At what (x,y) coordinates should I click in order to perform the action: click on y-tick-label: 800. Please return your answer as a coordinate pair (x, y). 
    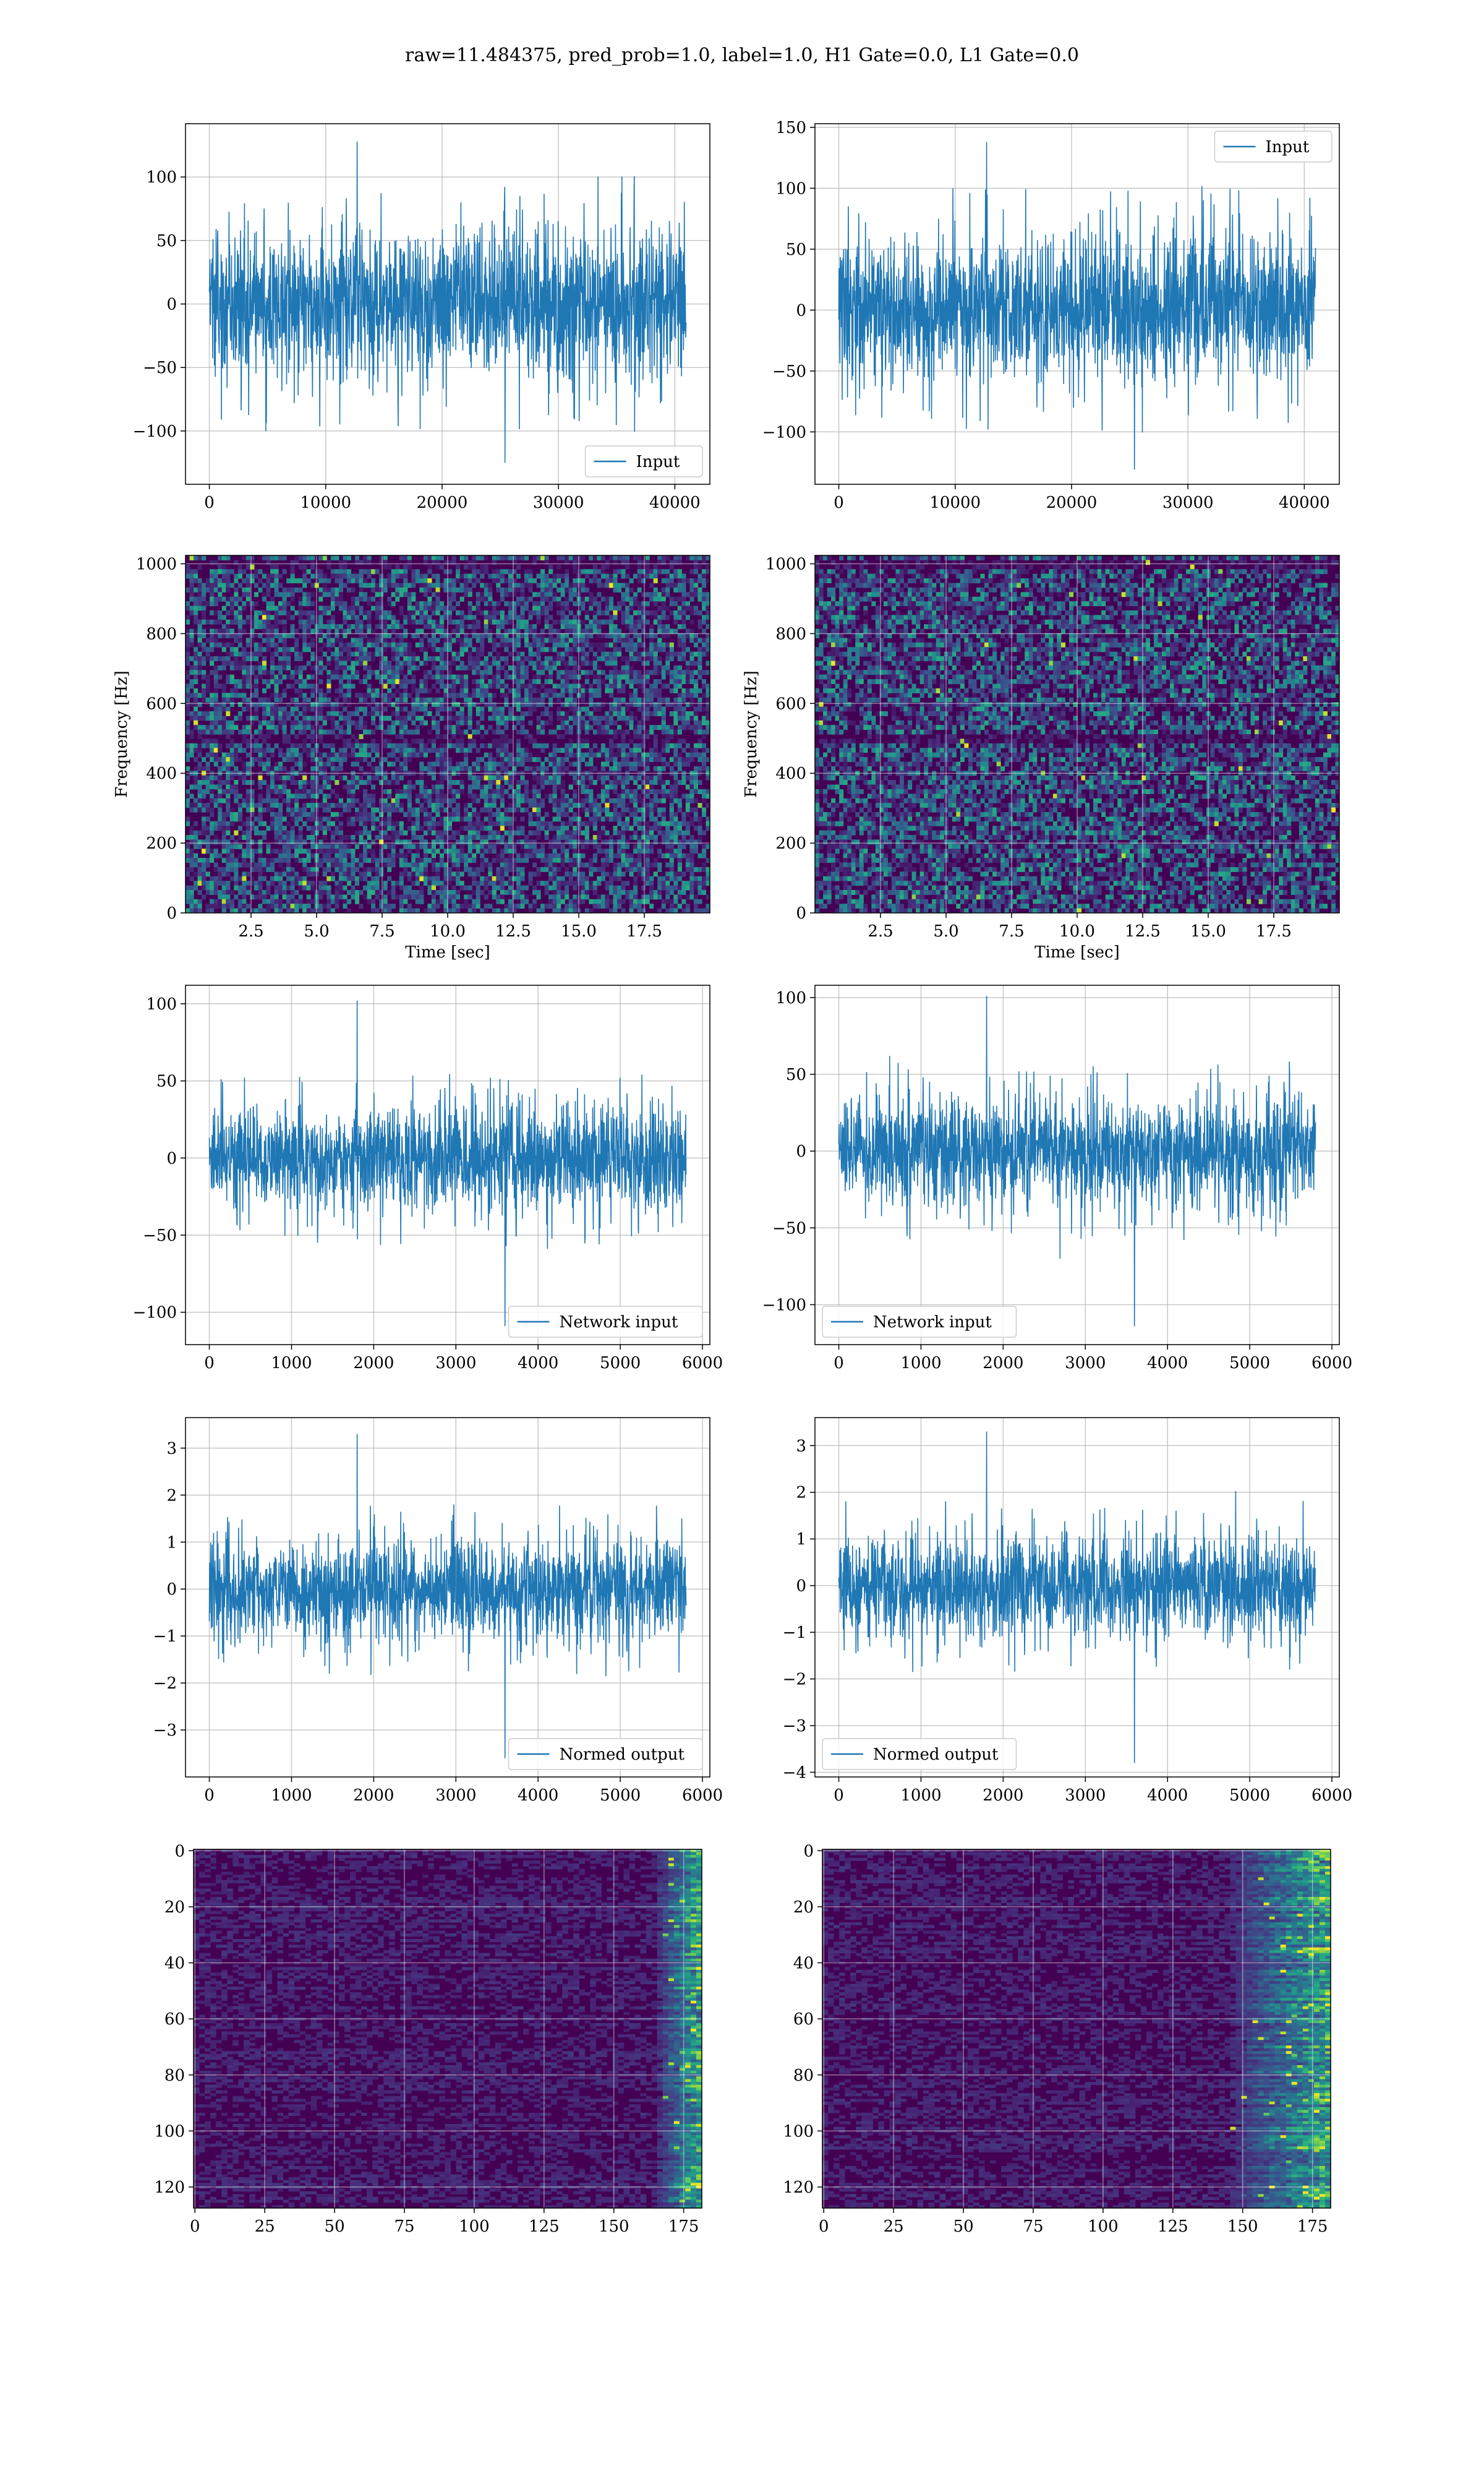
    Looking at the image, I should click on (161, 634).